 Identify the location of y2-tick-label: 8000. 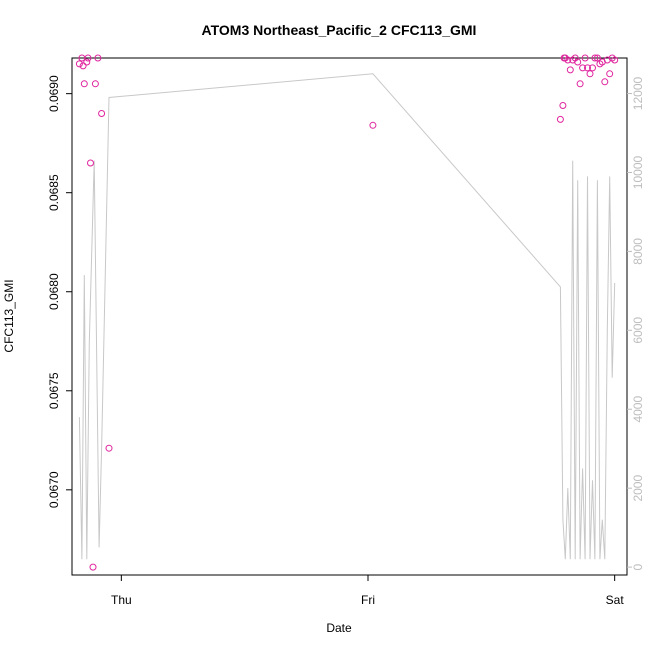
(638, 251).